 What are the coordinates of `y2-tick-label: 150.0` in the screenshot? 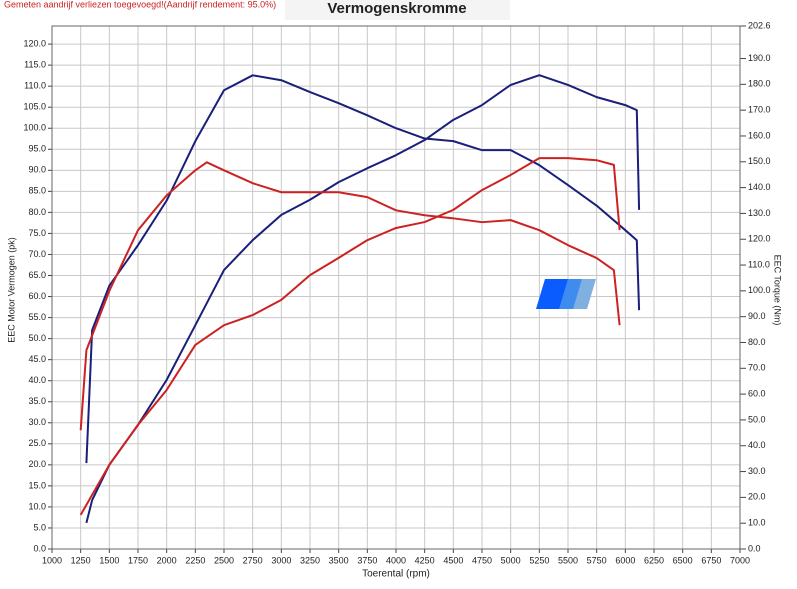 It's located at (759, 161).